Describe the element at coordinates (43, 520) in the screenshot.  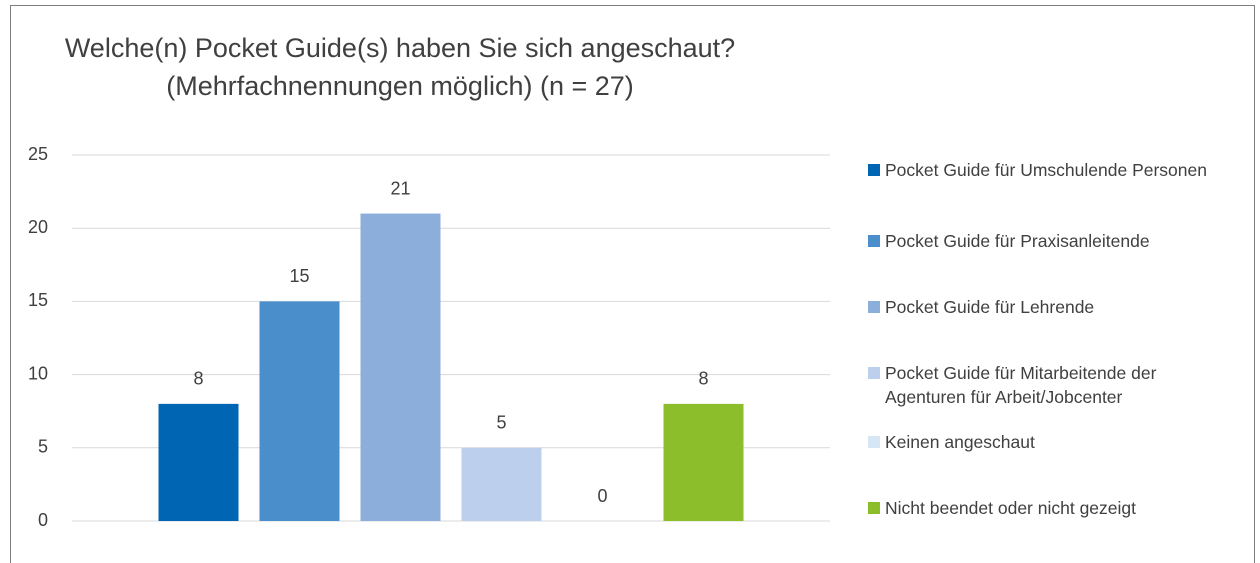
I see `y-tick-label: 0` at that location.